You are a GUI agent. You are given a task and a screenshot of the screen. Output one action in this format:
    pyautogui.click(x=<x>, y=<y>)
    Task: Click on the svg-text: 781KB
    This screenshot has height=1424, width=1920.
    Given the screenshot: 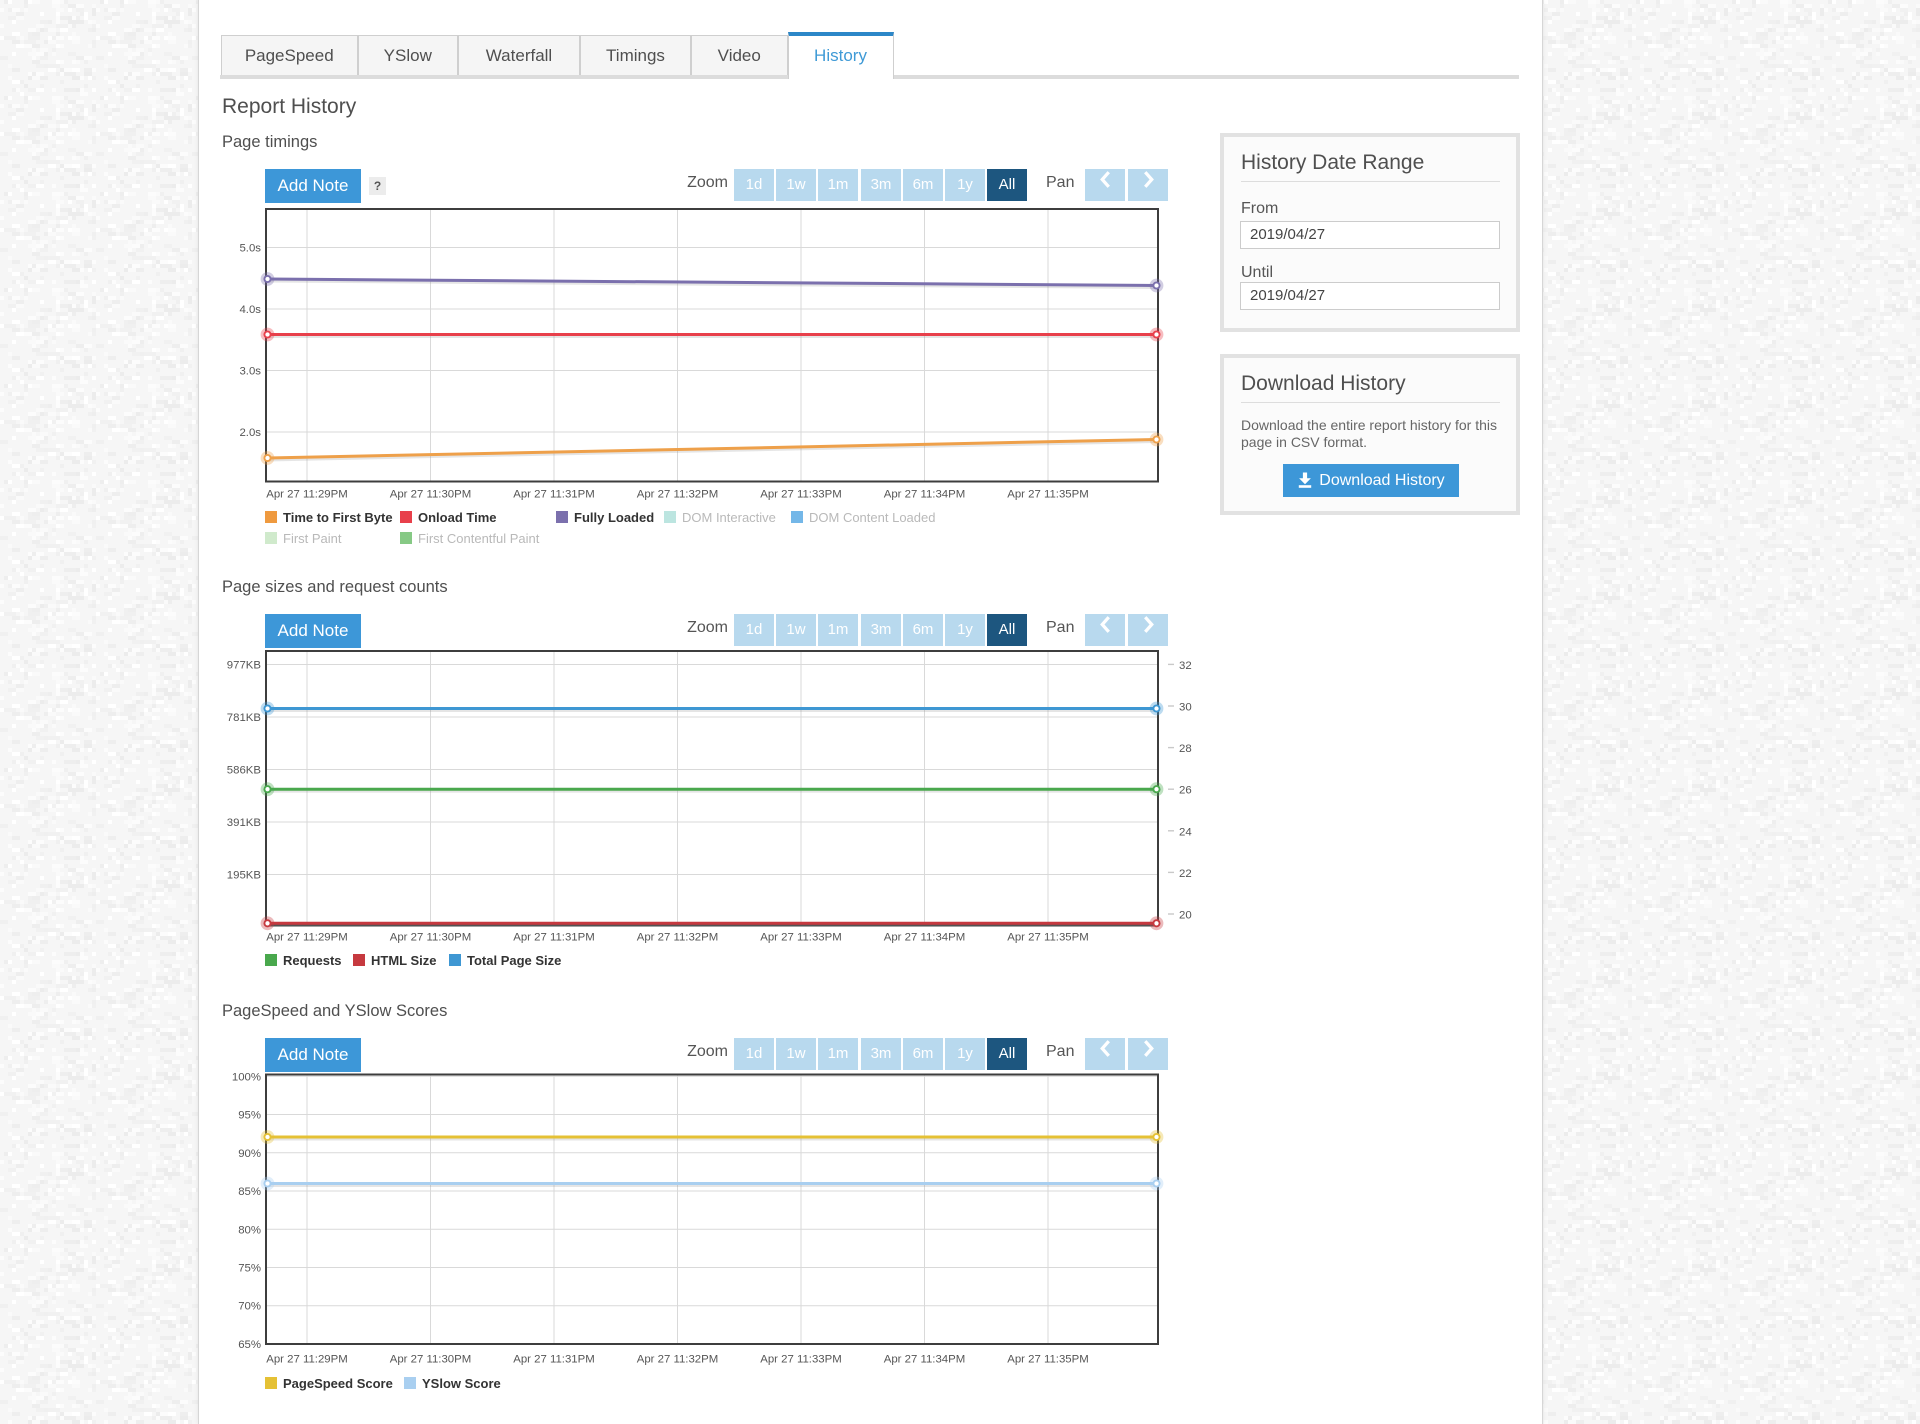 What is the action you would take?
    pyautogui.click(x=244, y=718)
    